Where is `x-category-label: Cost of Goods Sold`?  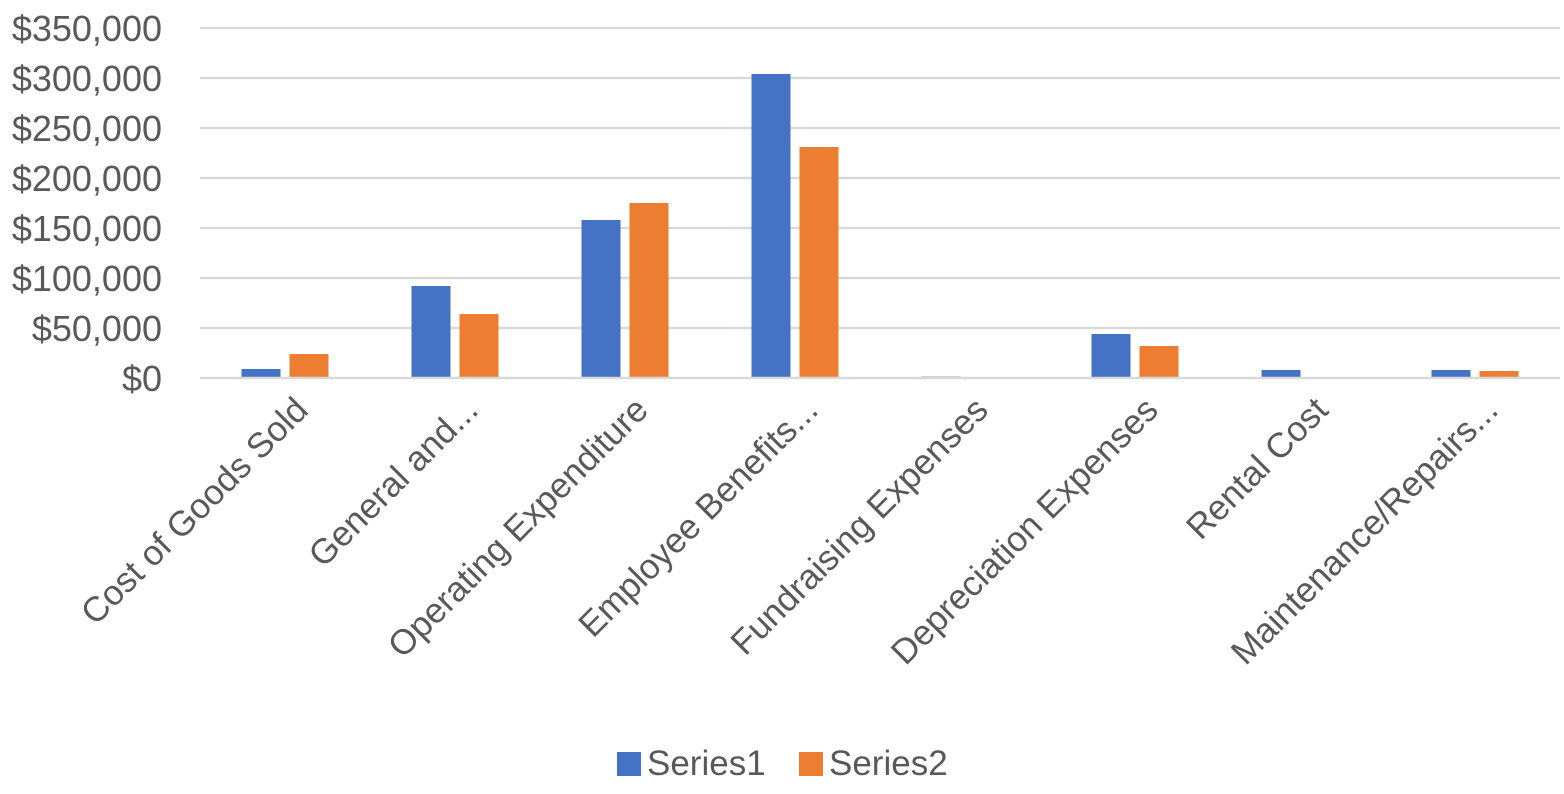
x-category-label: Cost of Goods Sold is located at coordinates (194, 511).